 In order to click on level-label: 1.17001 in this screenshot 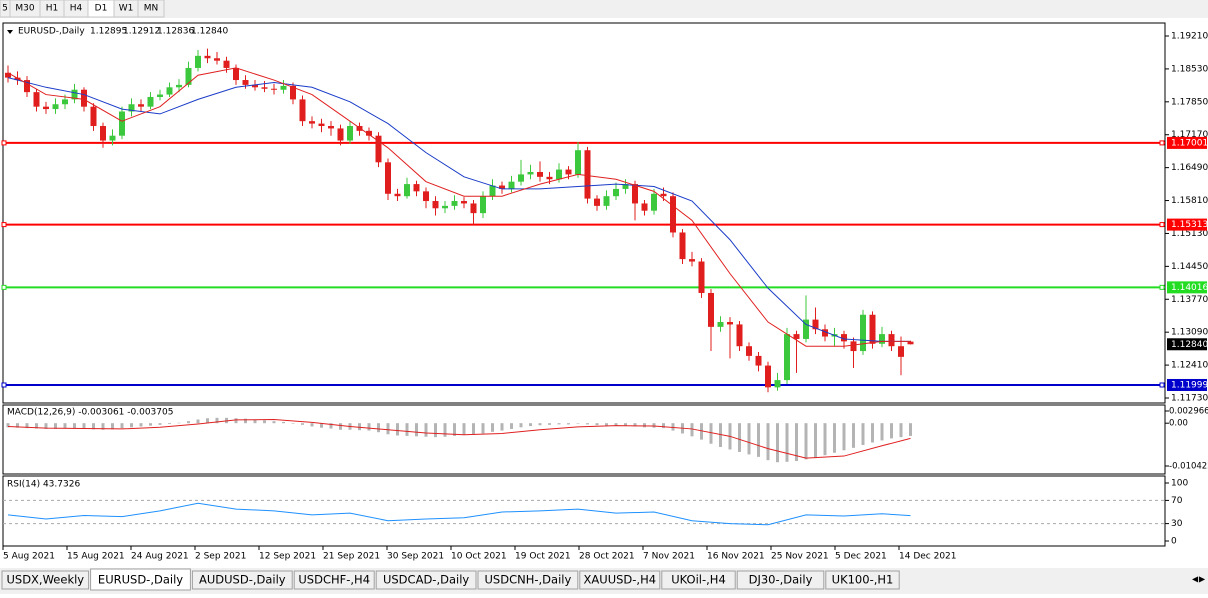, I will do `click(1189, 143)`.